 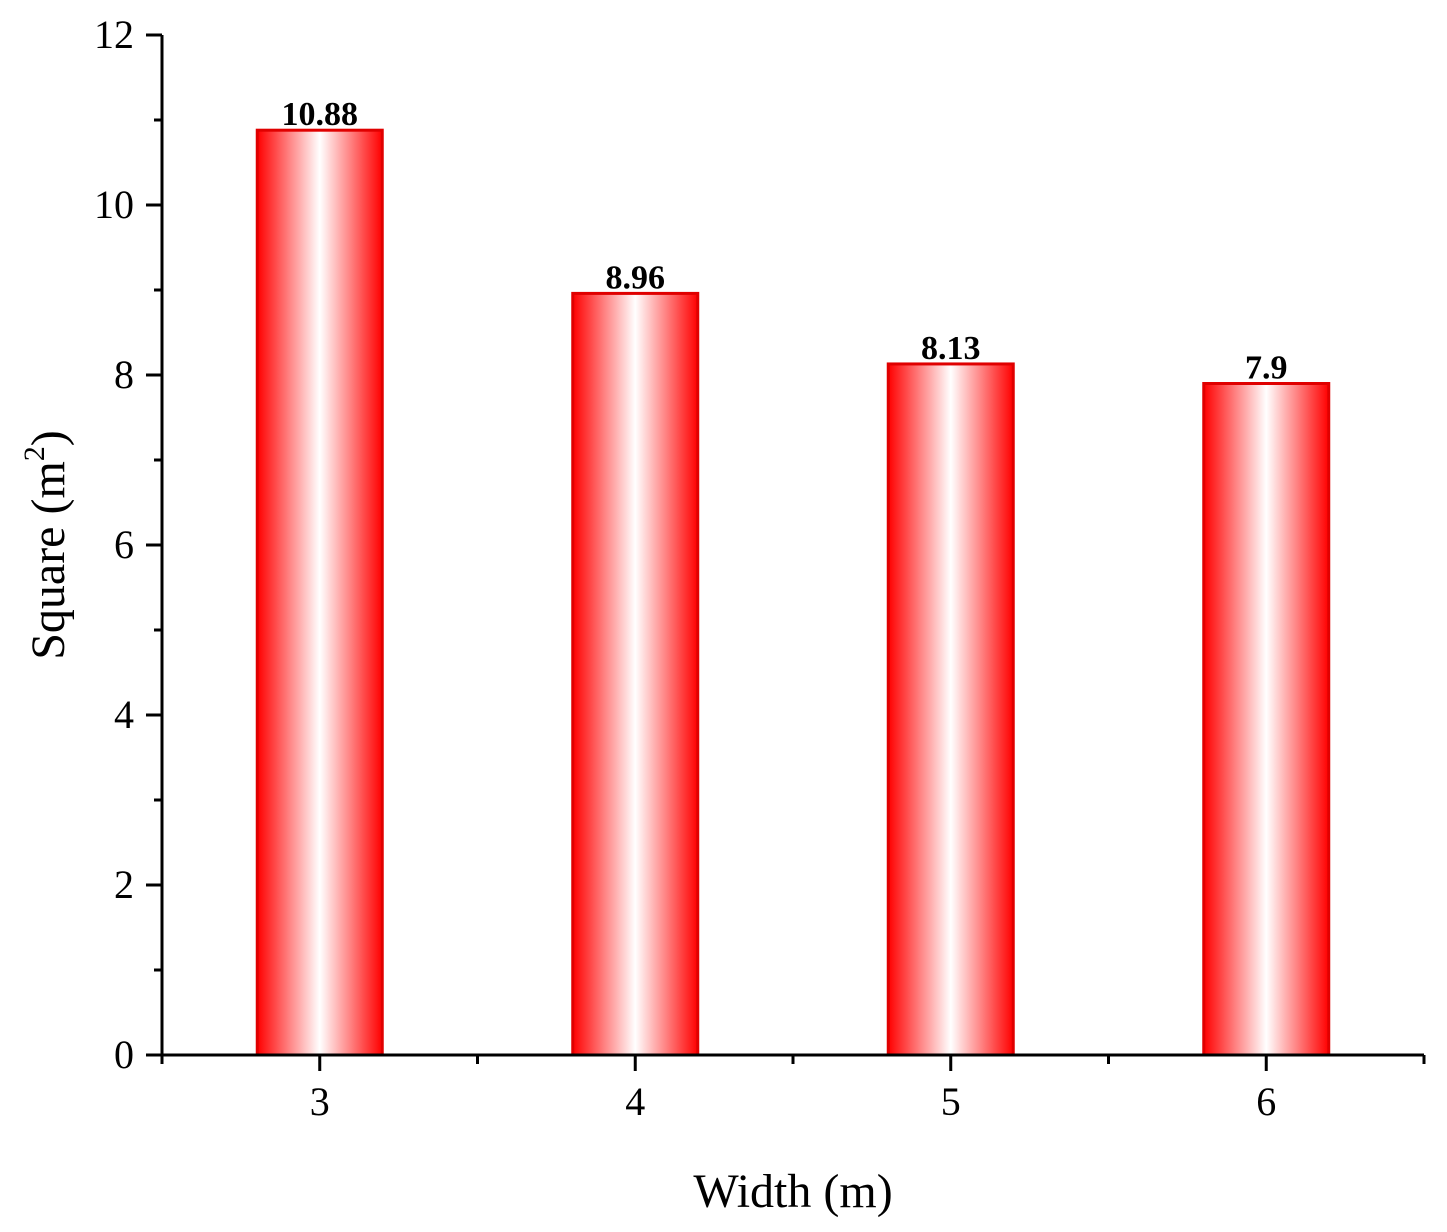 I want to click on y-tick-label: 2, so click(x=124, y=884).